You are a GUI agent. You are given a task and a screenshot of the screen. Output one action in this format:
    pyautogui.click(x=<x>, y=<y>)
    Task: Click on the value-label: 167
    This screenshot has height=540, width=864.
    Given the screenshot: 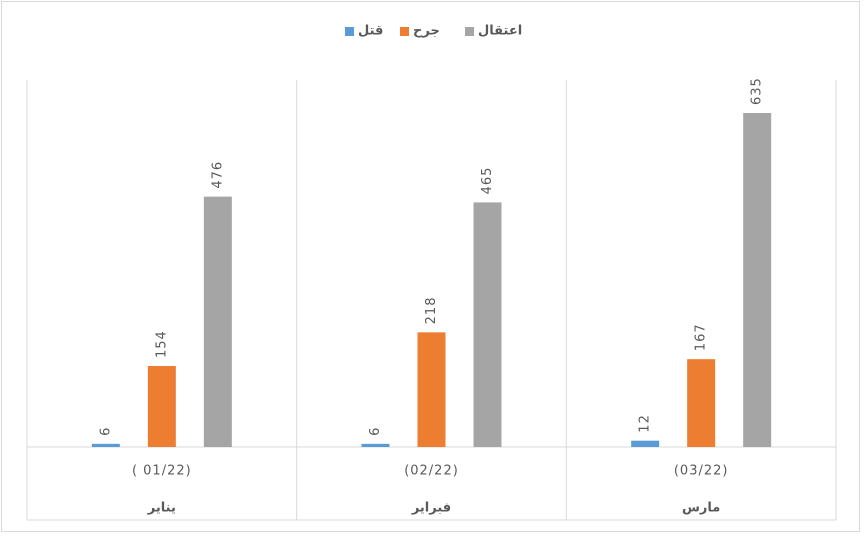 What is the action you would take?
    pyautogui.click(x=701, y=337)
    